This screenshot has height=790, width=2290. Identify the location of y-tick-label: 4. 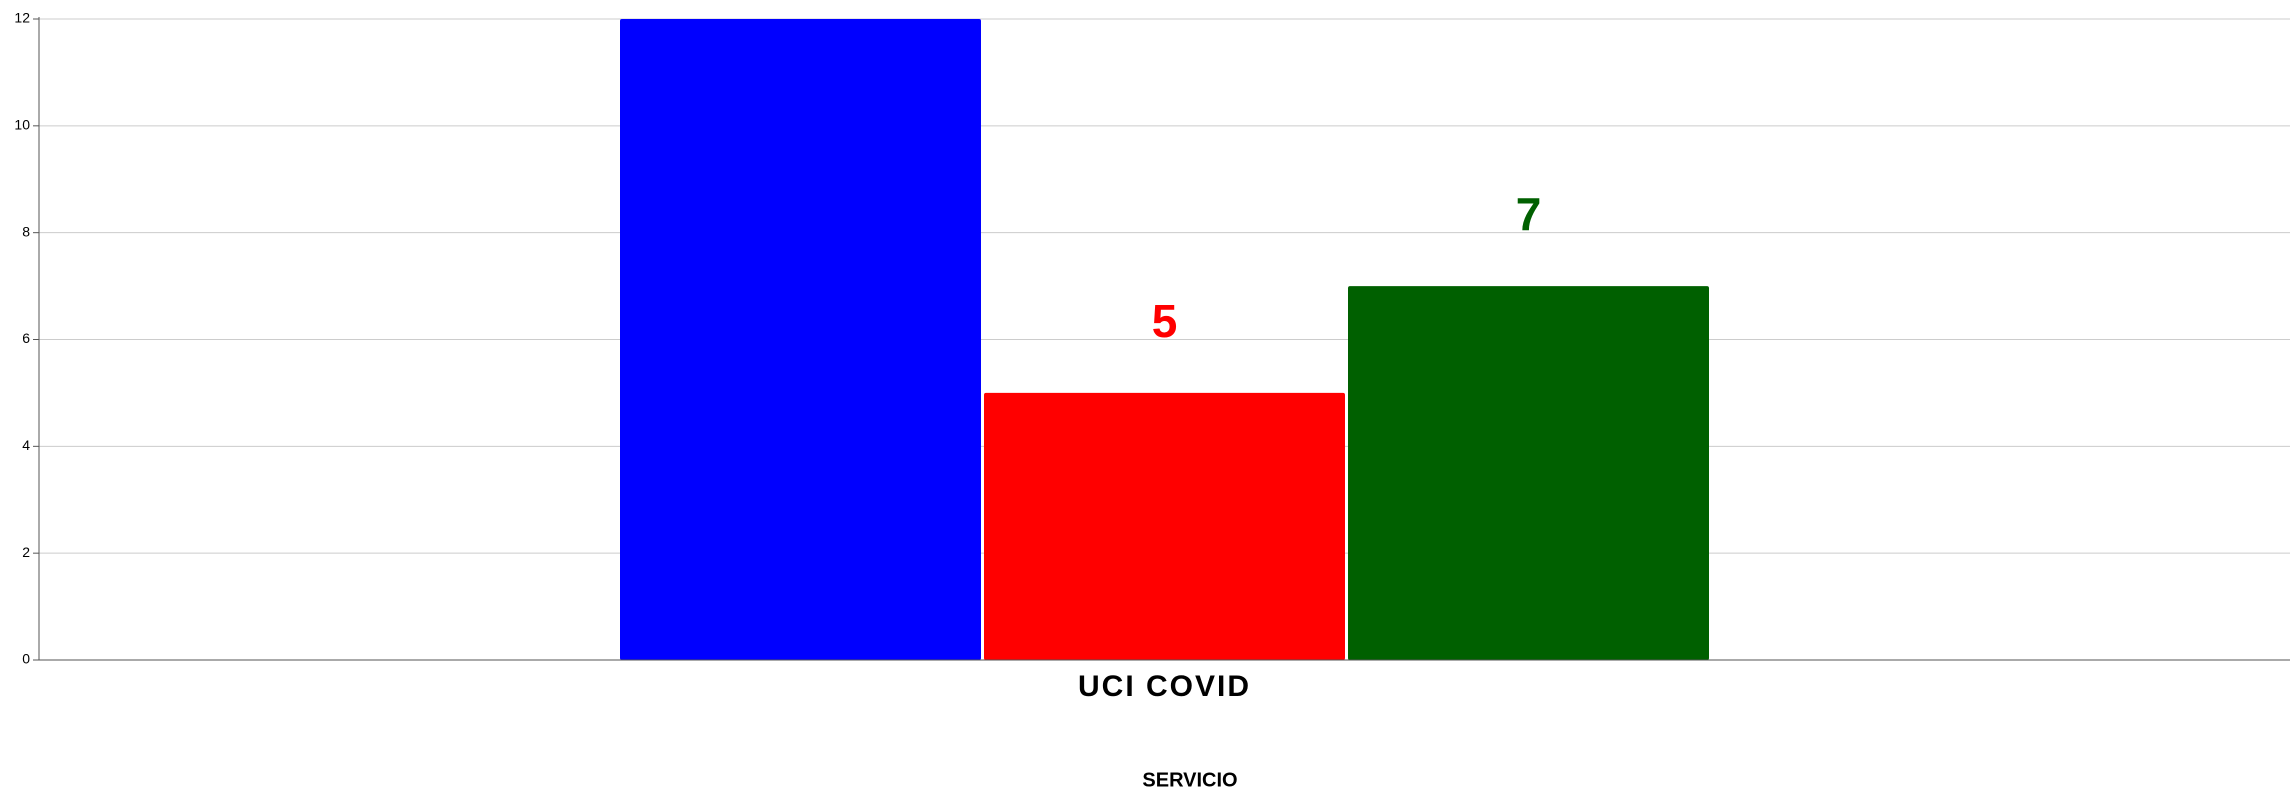
(26, 445).